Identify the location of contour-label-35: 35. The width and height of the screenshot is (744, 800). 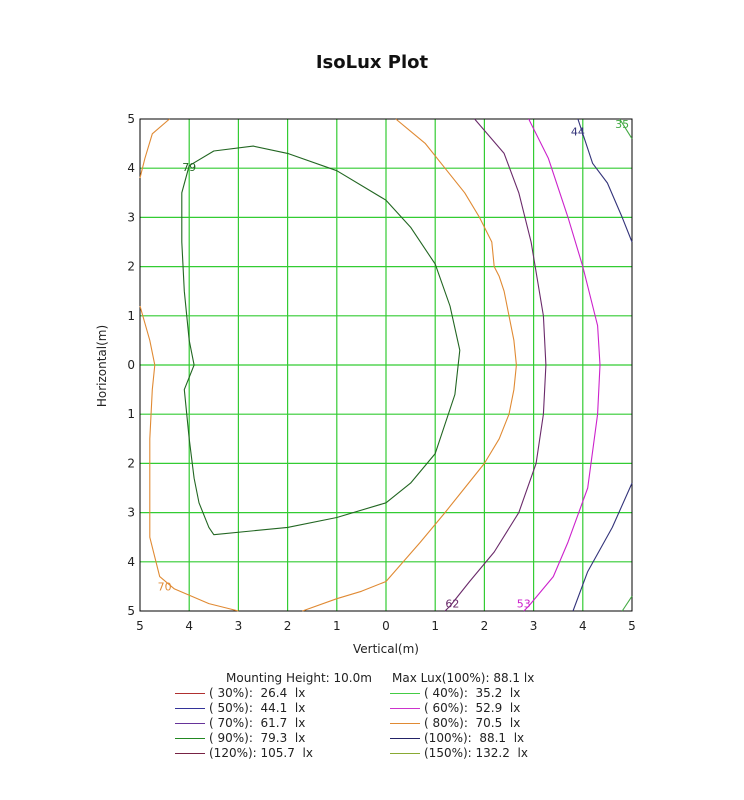
(622, 124).